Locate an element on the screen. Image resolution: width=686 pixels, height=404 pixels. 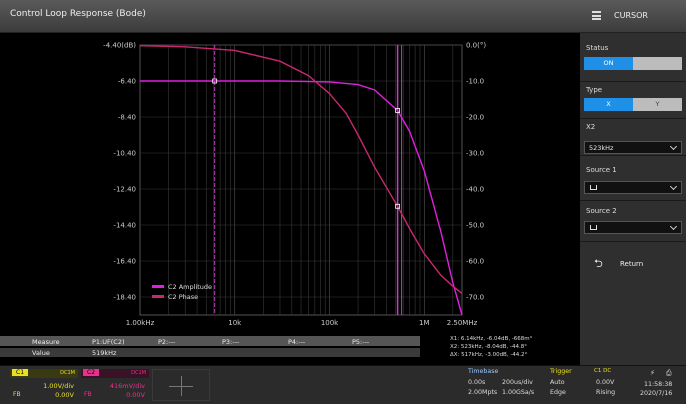
y-right-tick-label: -30.0 is located at coordinates (475, 154).